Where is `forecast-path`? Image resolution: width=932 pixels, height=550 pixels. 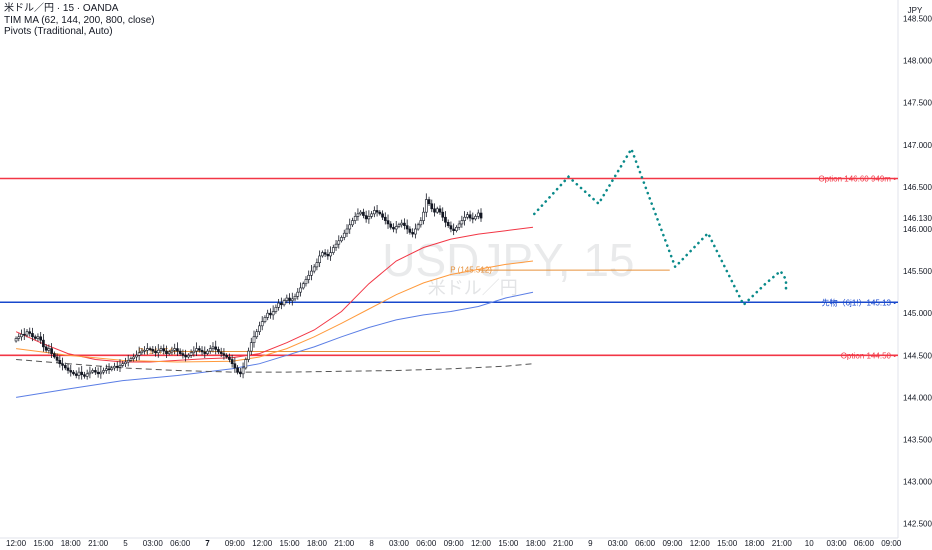
forecast-path is located at coordinates (660, 226).